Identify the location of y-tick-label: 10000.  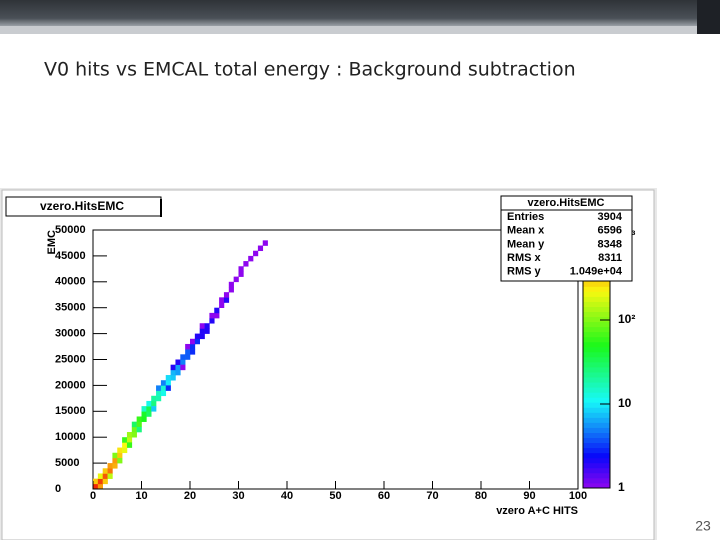
(70, 437).